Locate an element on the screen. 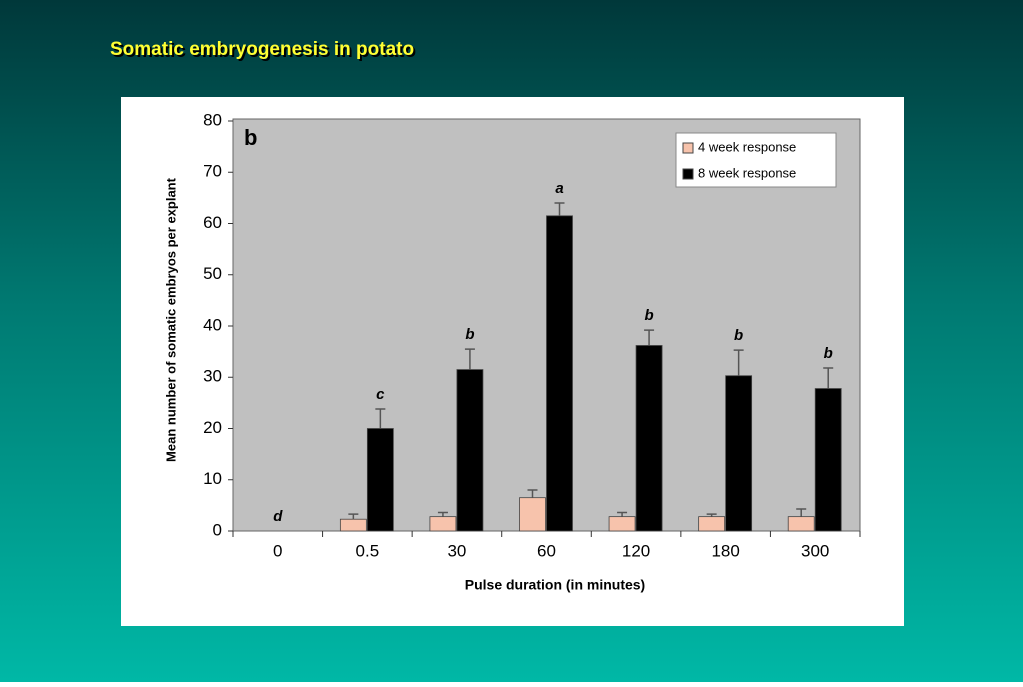 The image size is (1023, 687). significance-letter: d is located at coordinates (278, 516).